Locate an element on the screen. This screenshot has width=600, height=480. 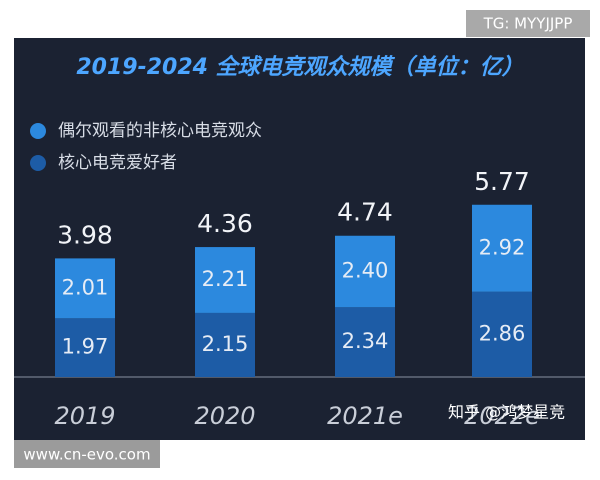
x-tick-label: 2020 is located at coordinates (224, 416).